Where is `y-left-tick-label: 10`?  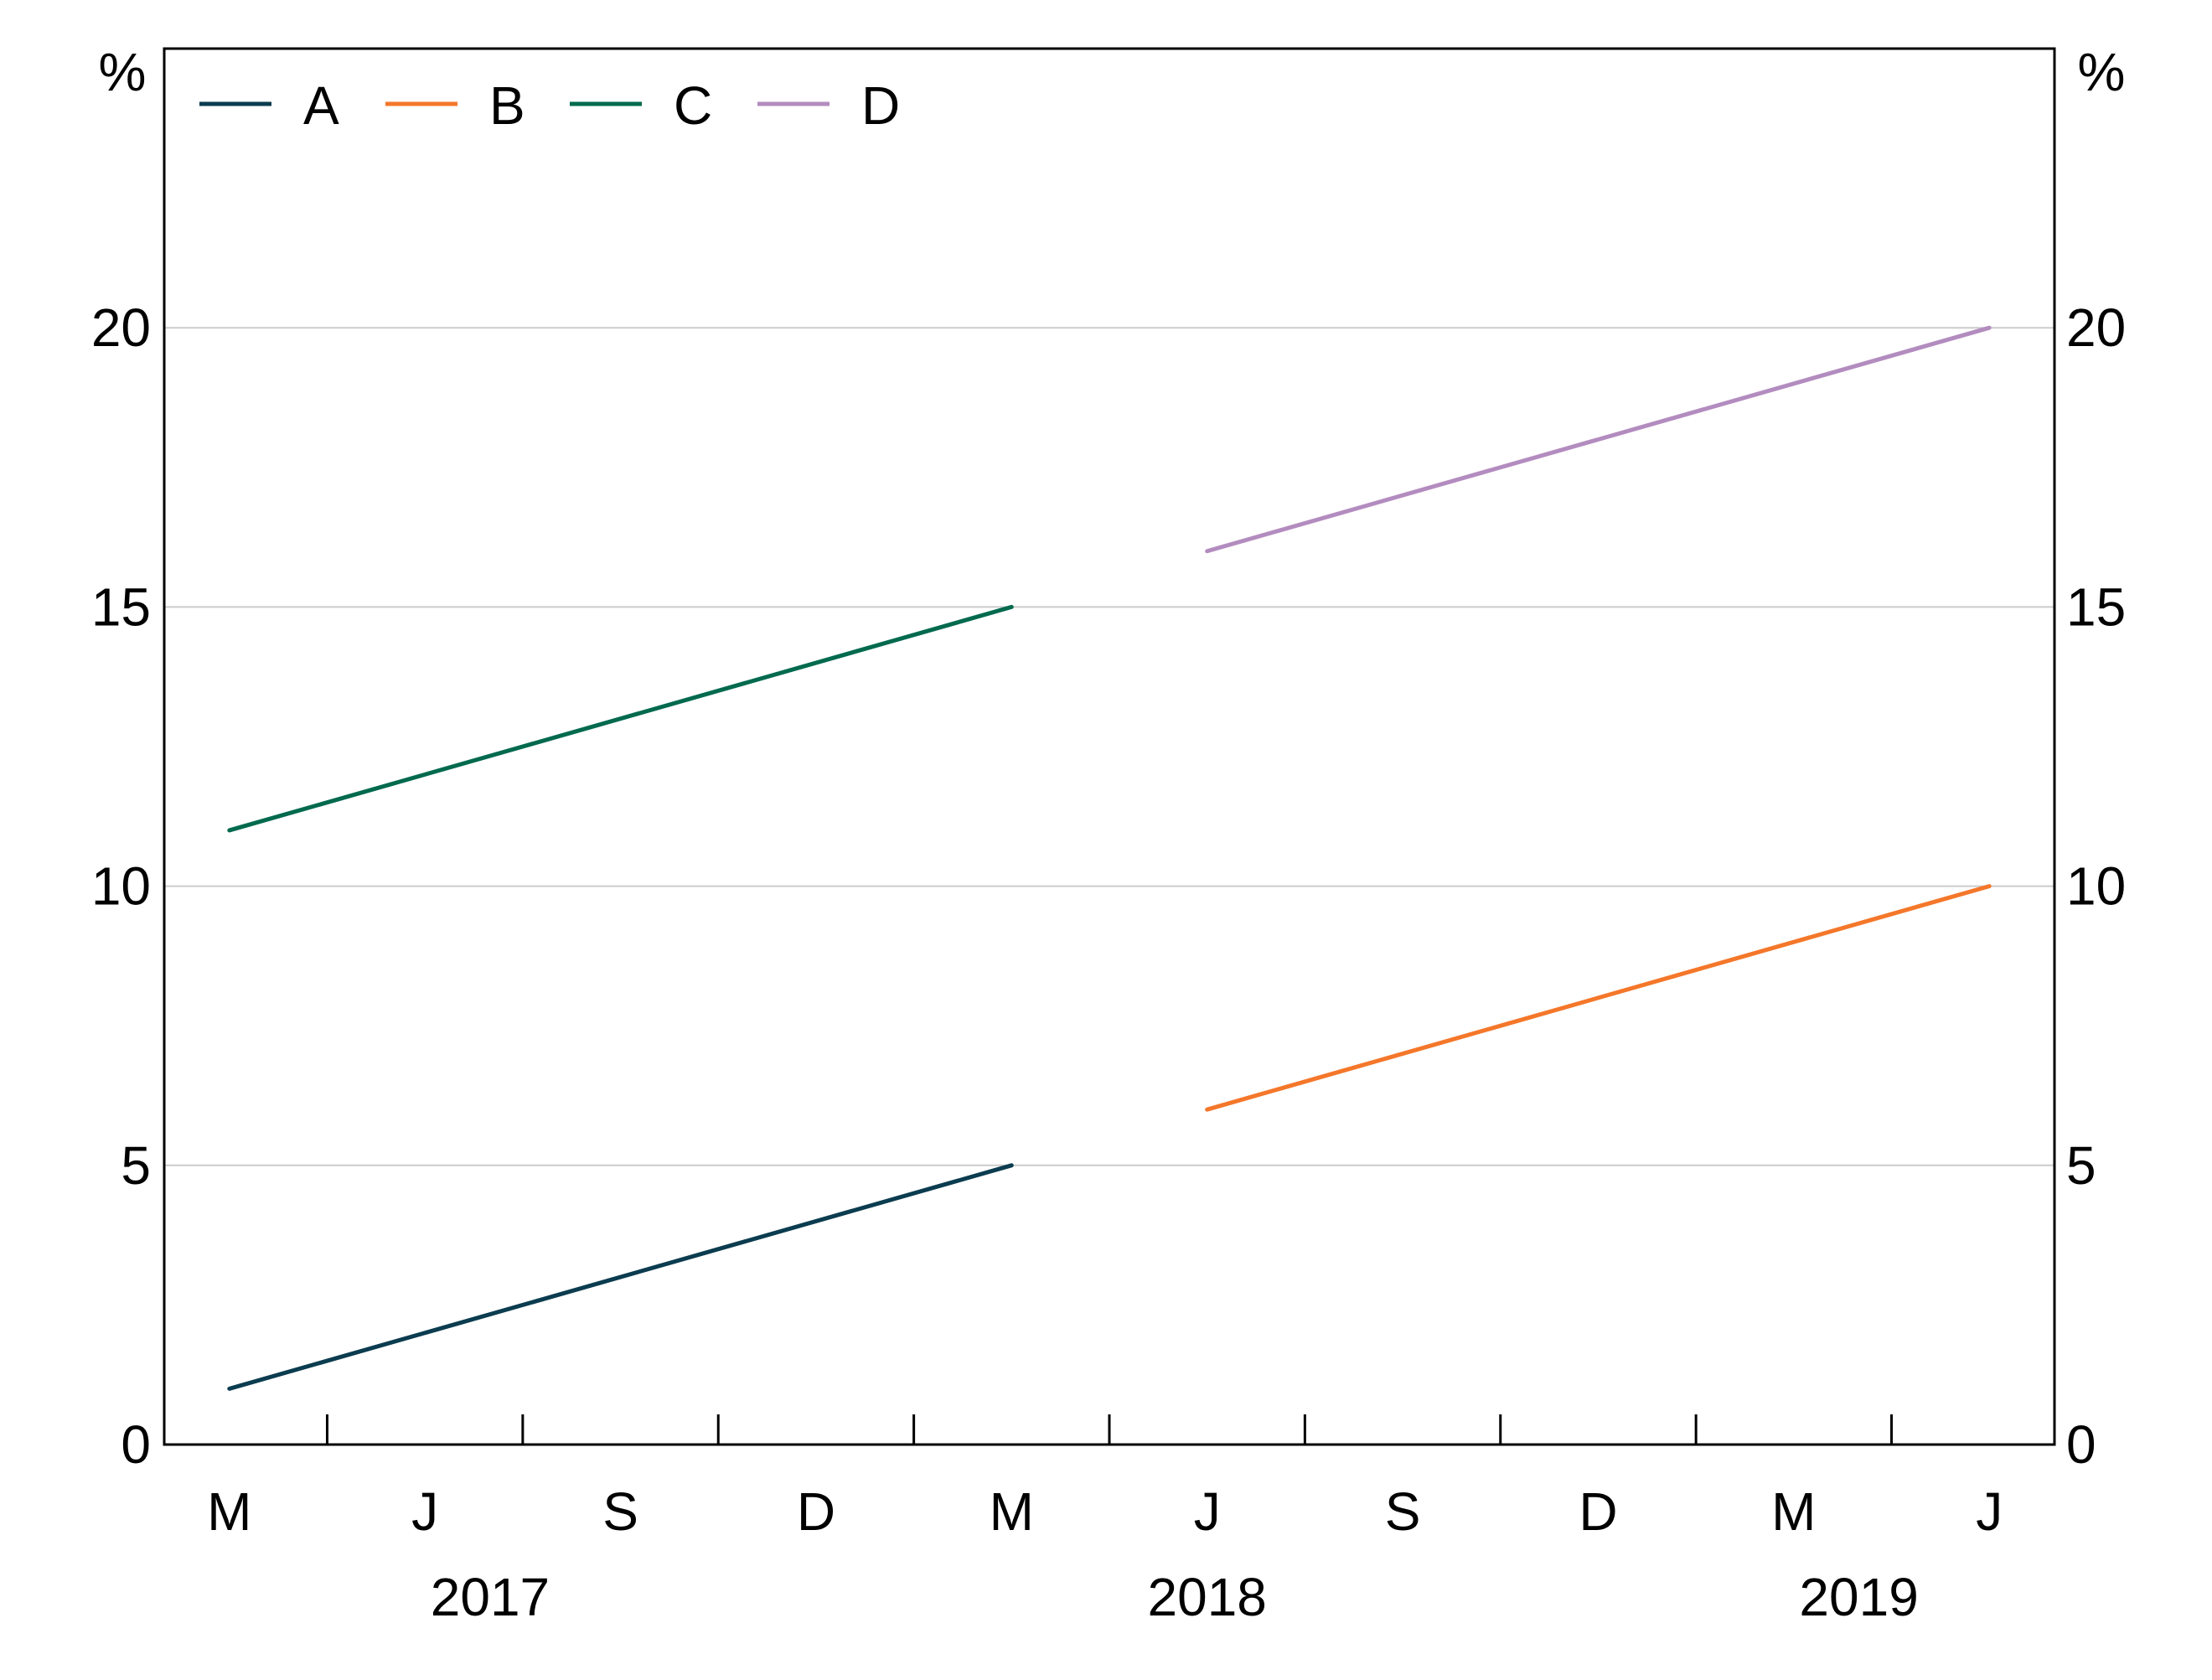 y-left-tick-label: 10 is located at coordinates (121, 886).